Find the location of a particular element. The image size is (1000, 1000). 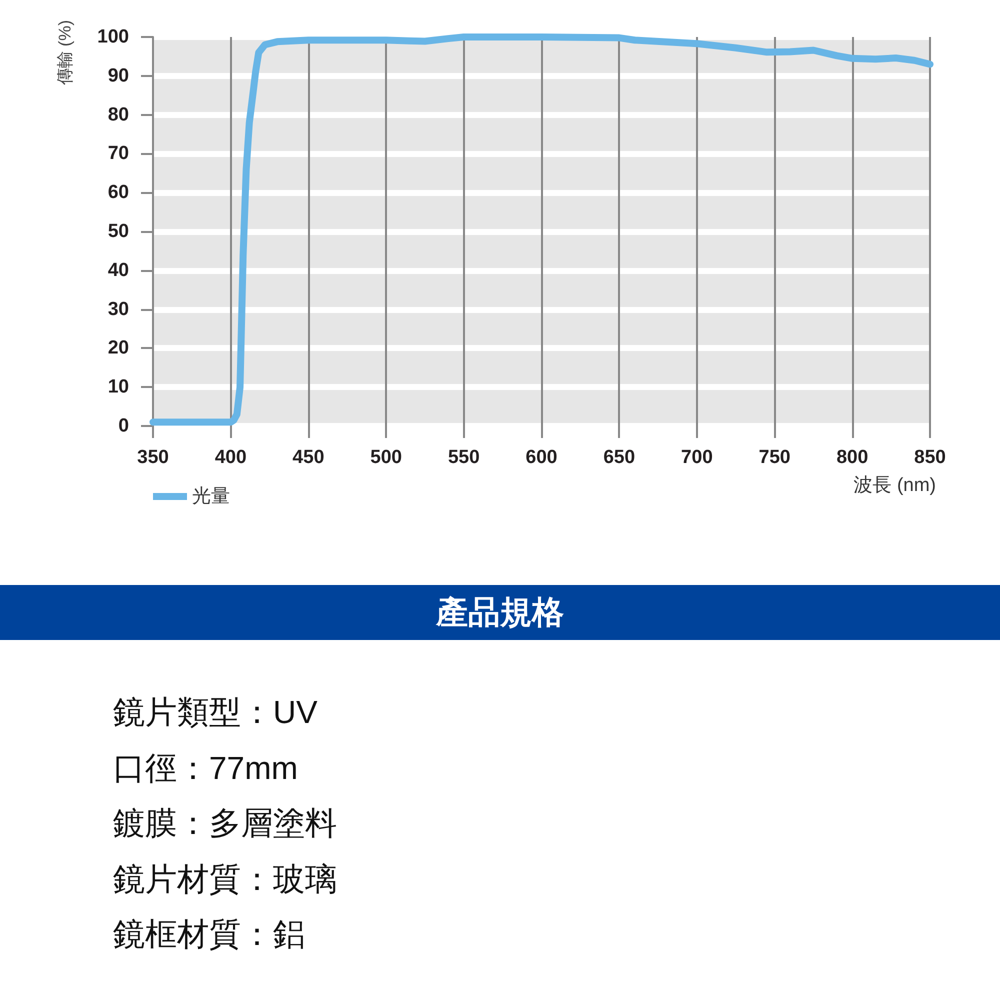

x-tick-label: 850 is located at coordinates (930, 457).